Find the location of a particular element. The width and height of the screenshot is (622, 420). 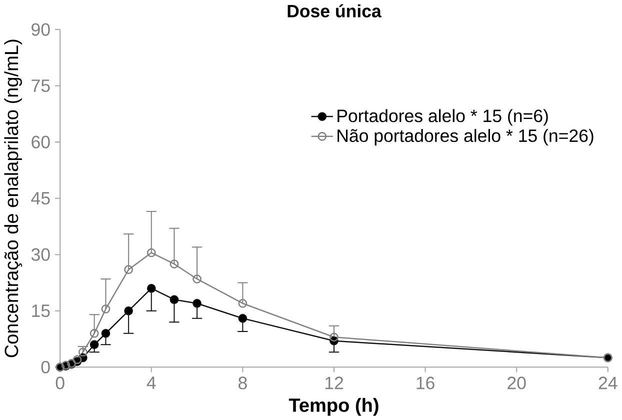

y-tick-label: 0 is located at coordinates (45, 367).